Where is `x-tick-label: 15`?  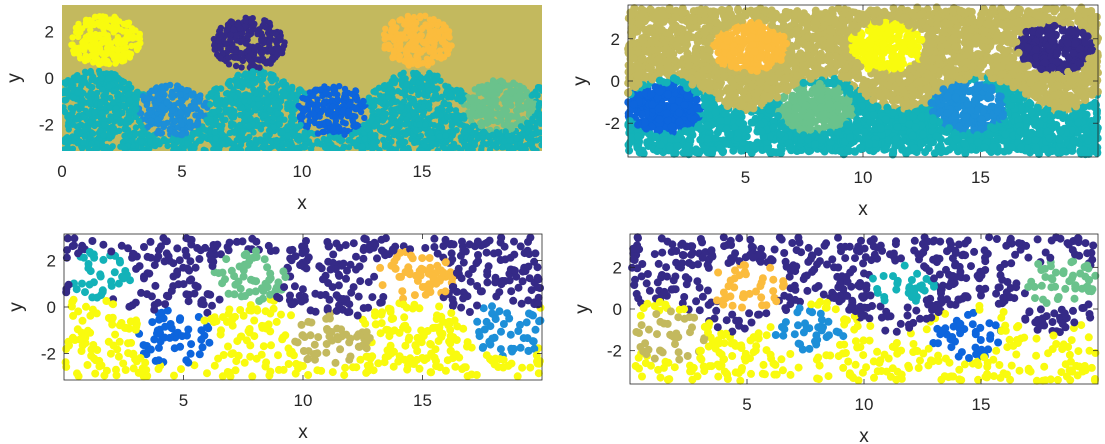
x-tick-label: 15 is located at coordinates (422, 171).